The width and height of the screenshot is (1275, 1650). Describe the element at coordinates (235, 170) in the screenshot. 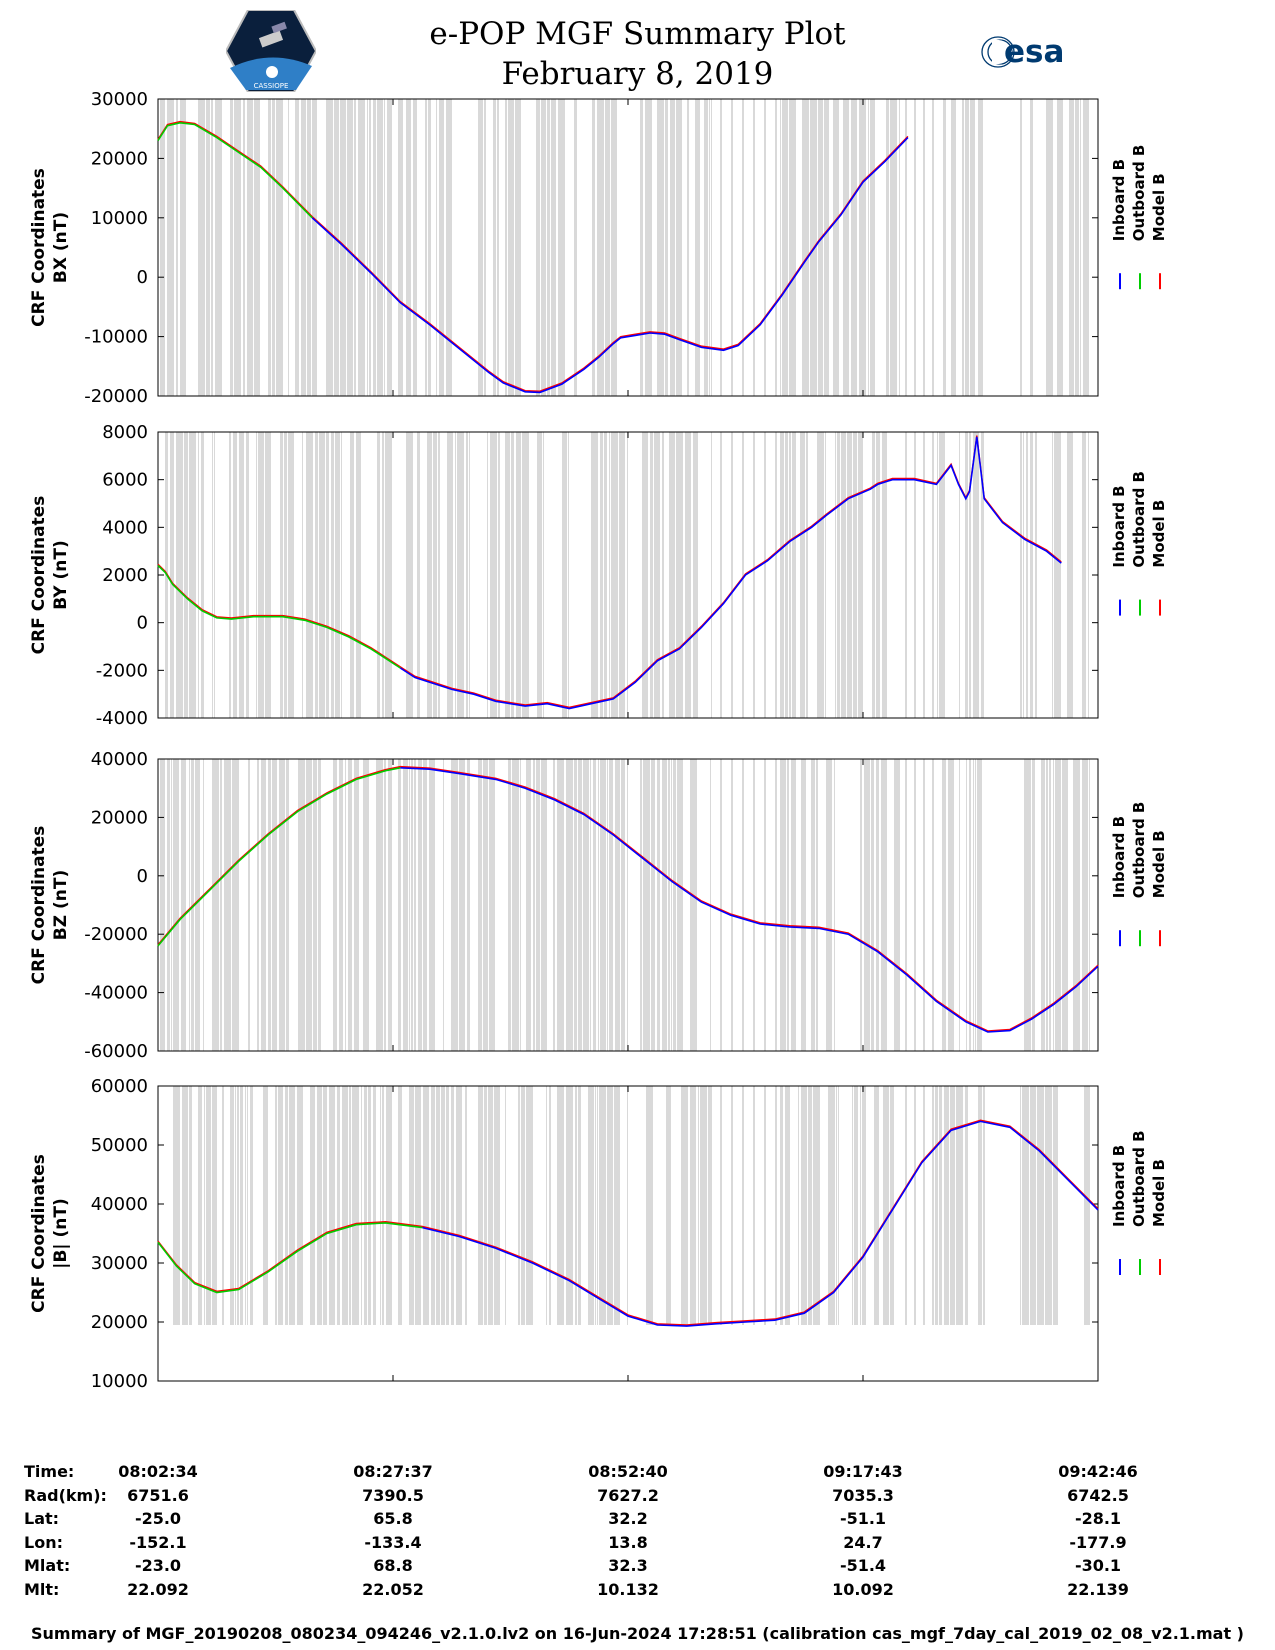

I see `outboard-b-series` at that location.